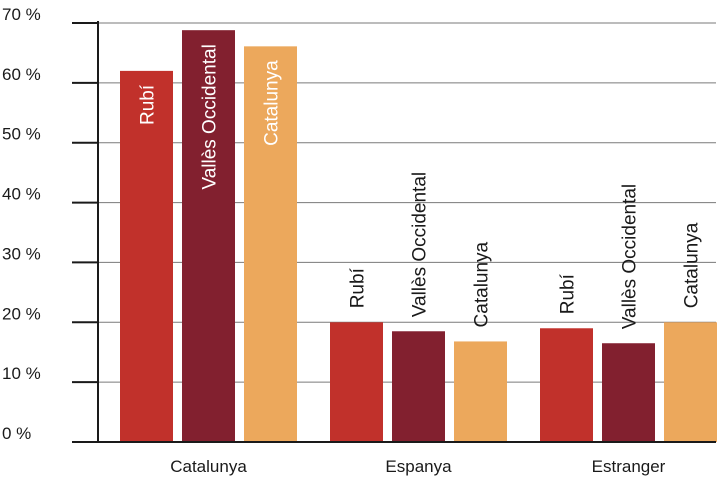  I want to click on y-tick-label: 70 %, so click(21, 14).